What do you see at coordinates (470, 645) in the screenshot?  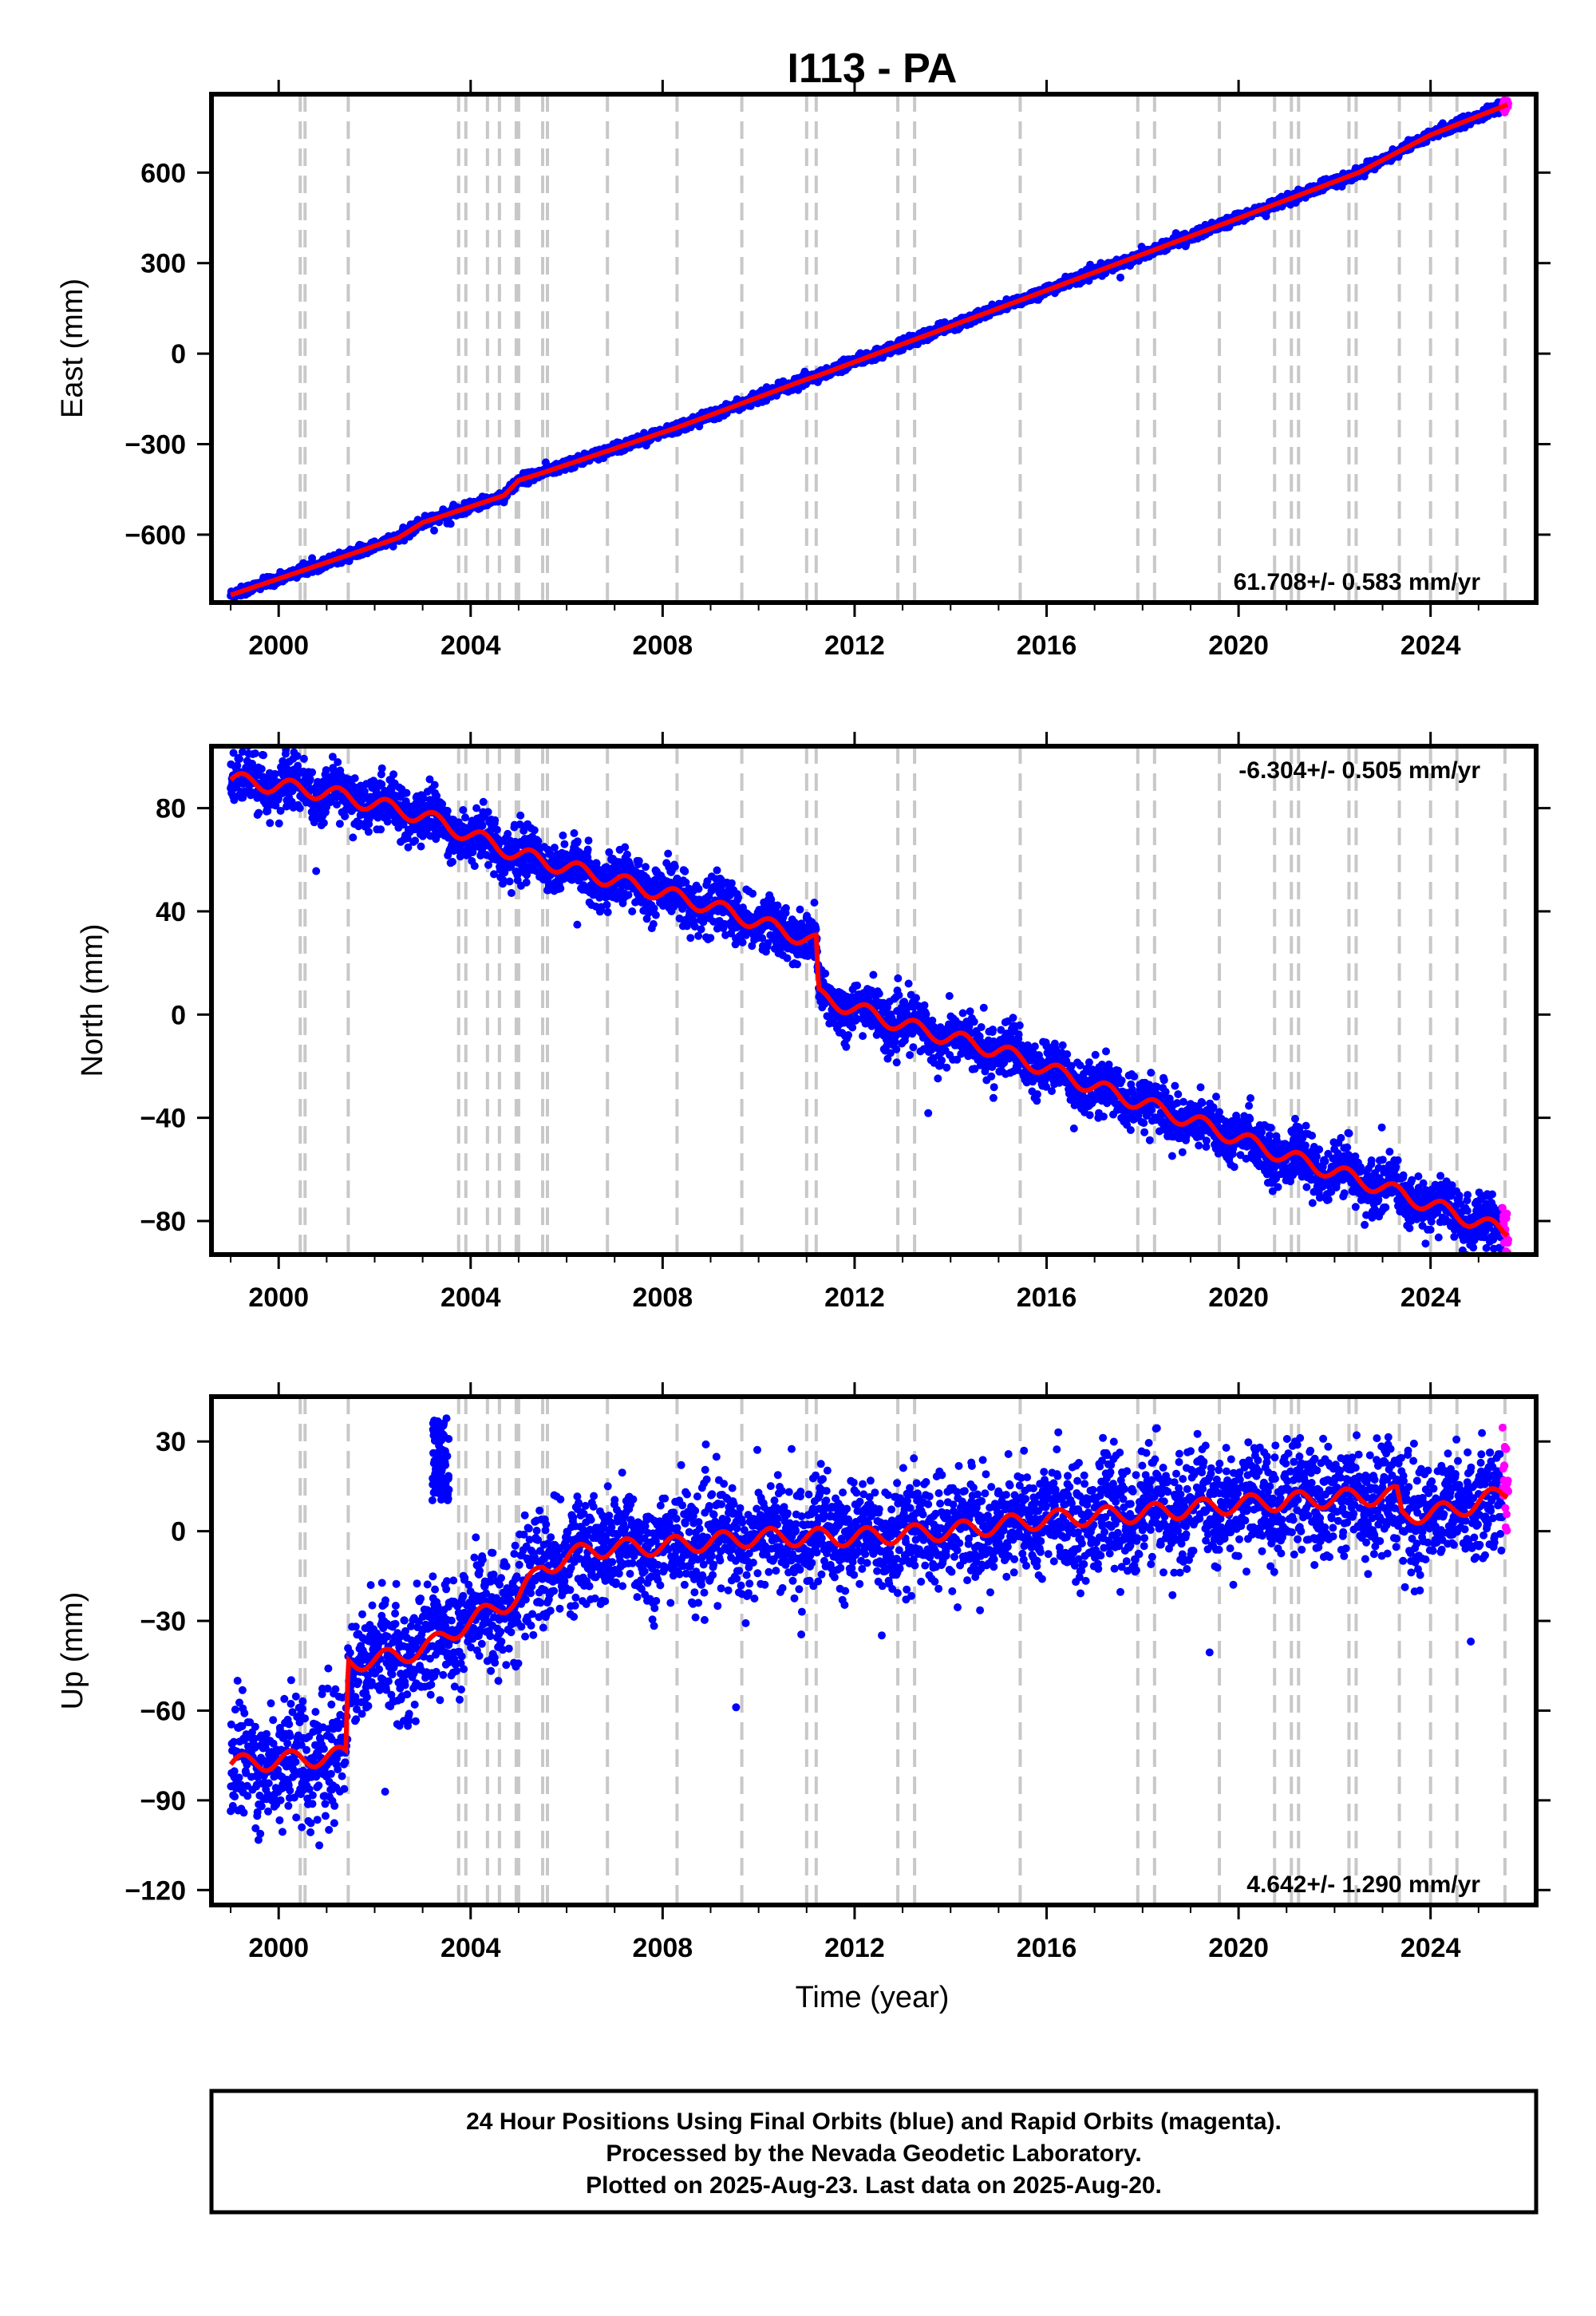 I see `x-tick-label: 2004` at bounding box center [470, 645].